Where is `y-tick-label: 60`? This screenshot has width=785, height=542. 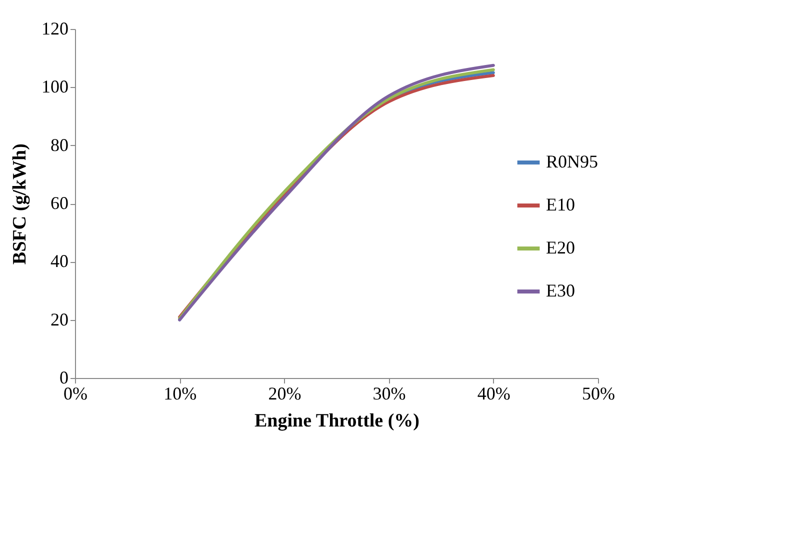 y-tick-label: 60 is located at coordinates (59, 203).